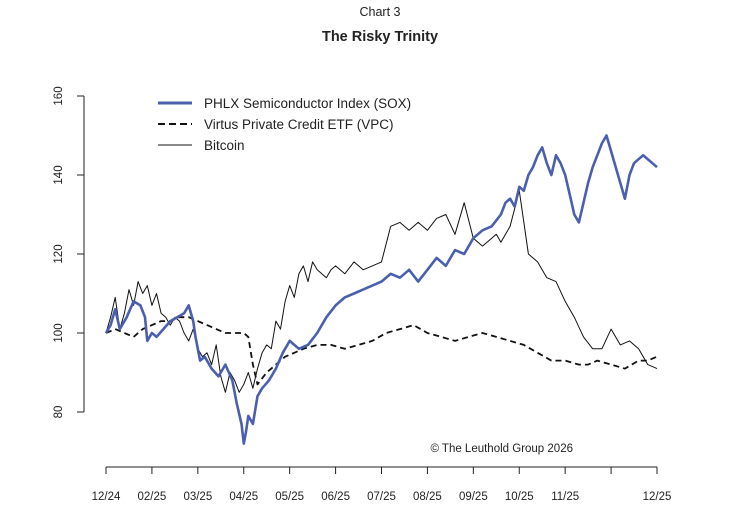  I want to click on legend-label-sox: PHLX Semiconductor Index (SOX), so click(307, 103).